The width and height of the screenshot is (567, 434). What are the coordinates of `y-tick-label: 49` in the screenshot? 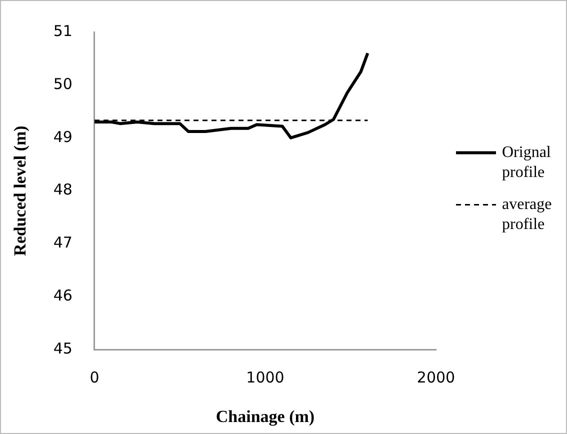 It's located at (62, 137).